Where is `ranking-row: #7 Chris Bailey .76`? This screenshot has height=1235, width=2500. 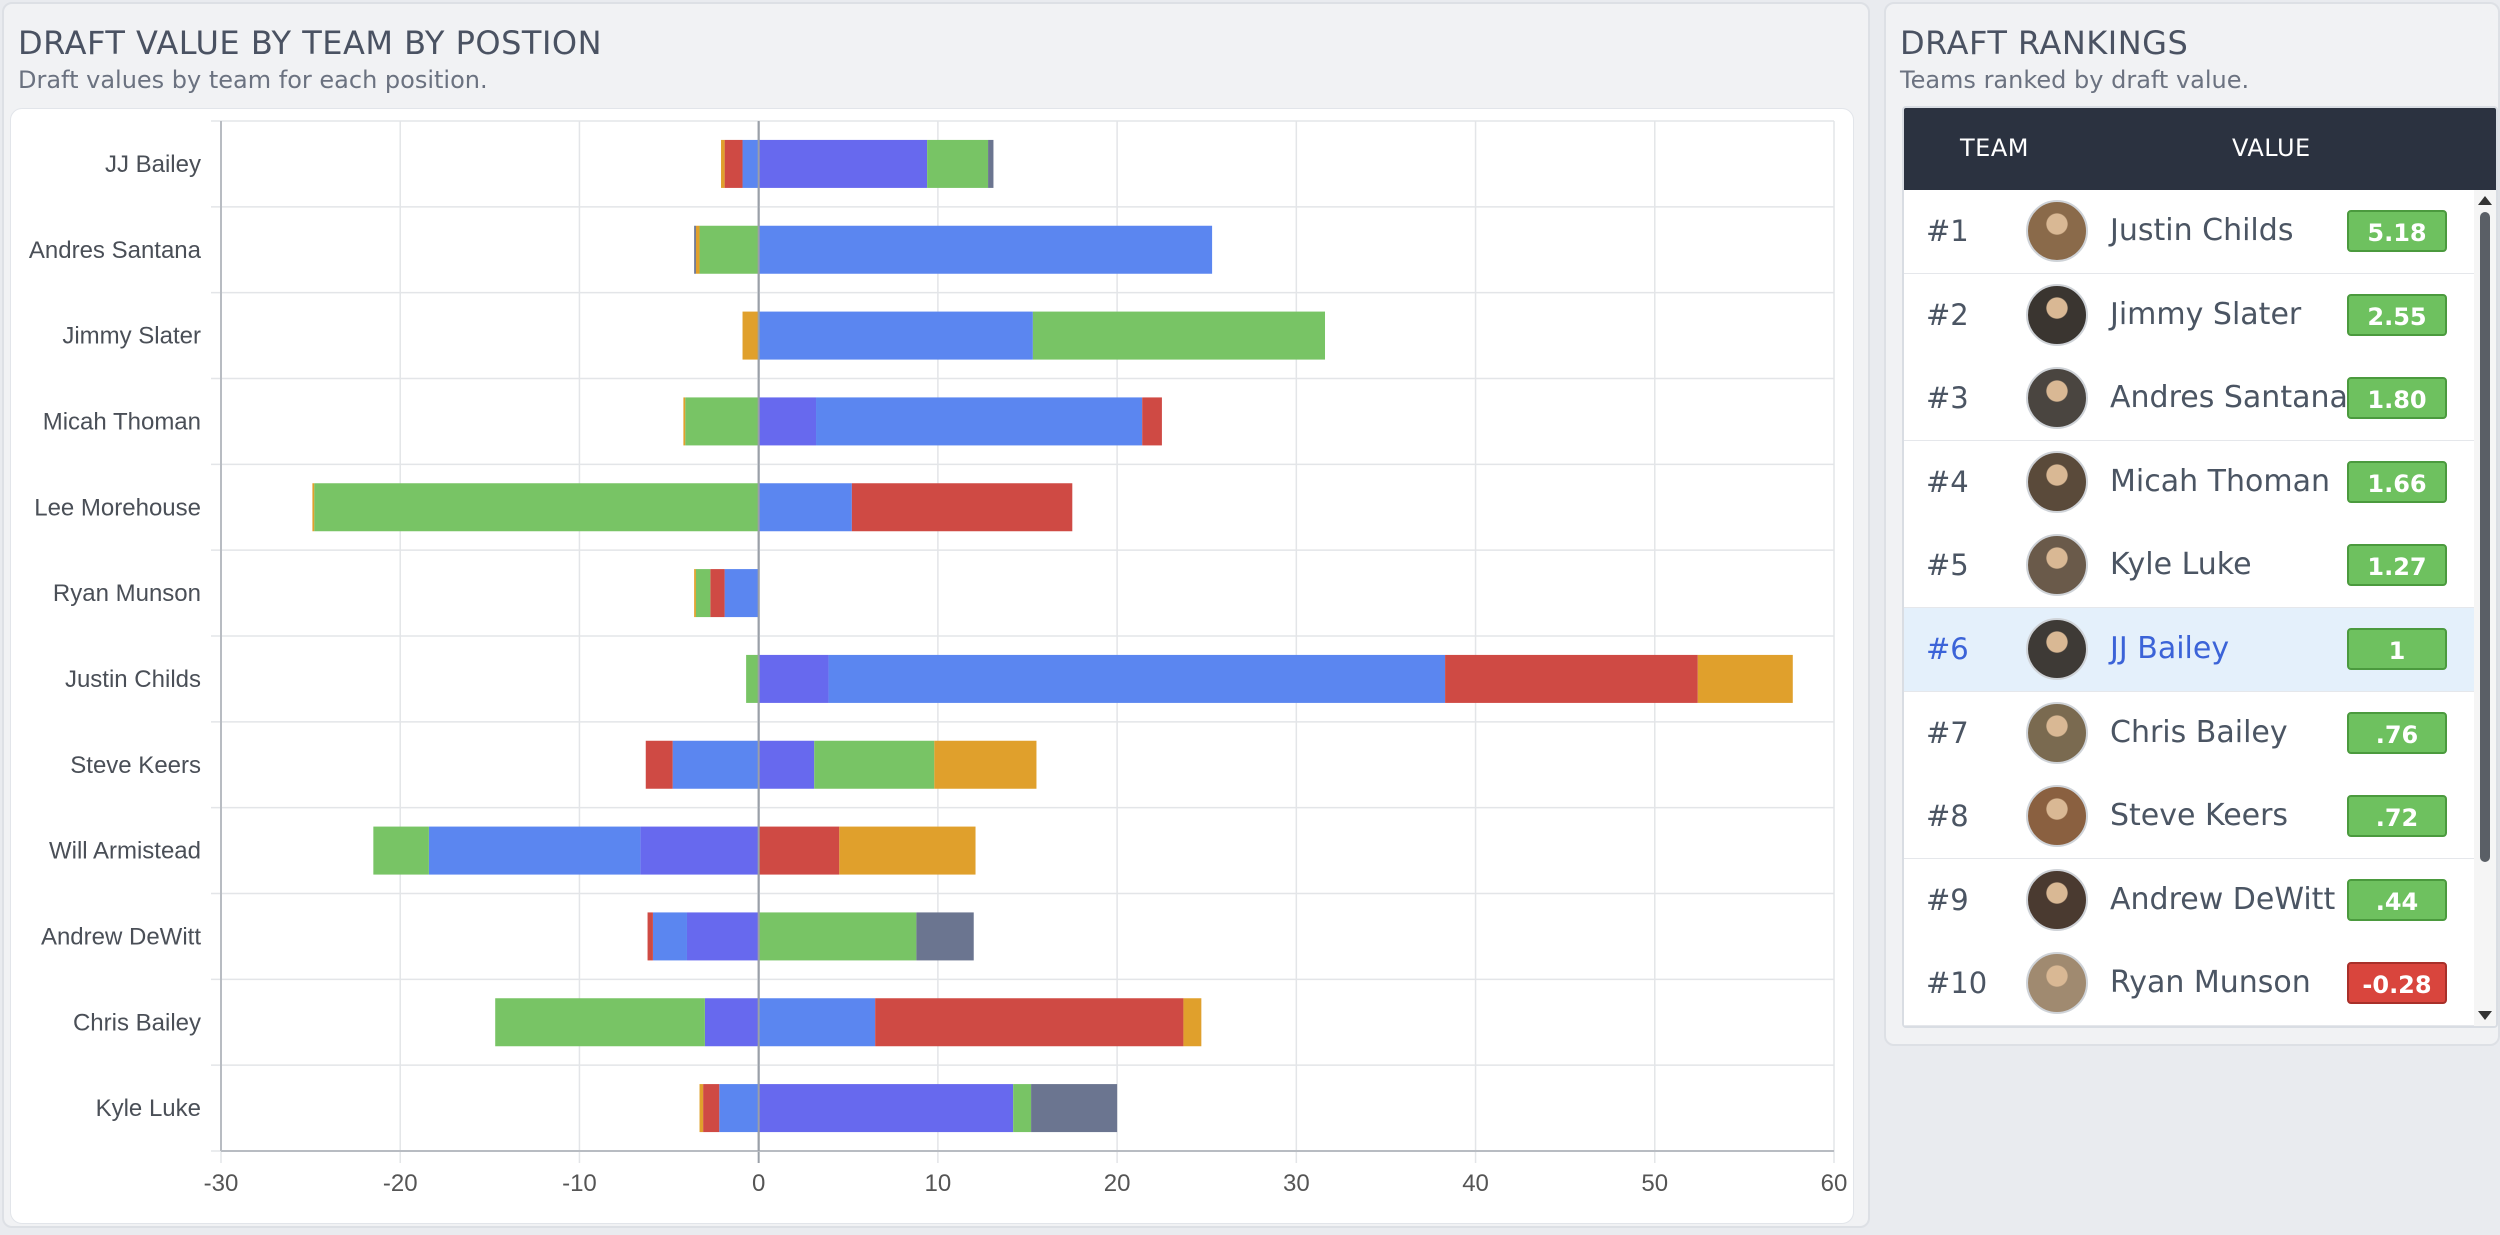 ranking-row: #7 Chris Bailey .76 is located at coordinates (2189, 733).